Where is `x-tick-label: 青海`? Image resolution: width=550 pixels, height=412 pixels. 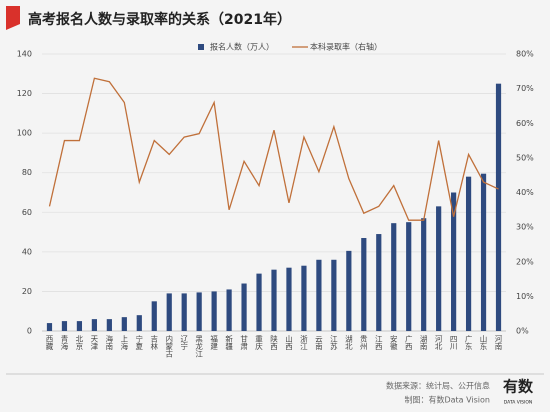
x-tick-label: 青海 is located at coordinates (64, 343).